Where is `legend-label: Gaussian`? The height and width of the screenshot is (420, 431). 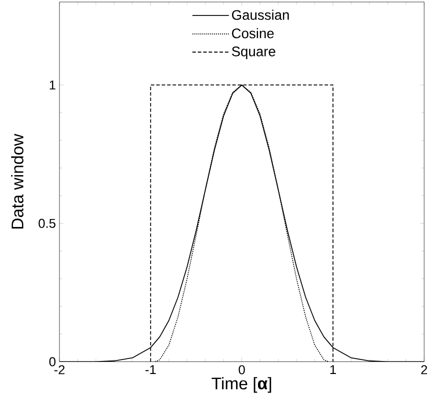 legend-label: Gaussian is located at coordinates (260, 15).